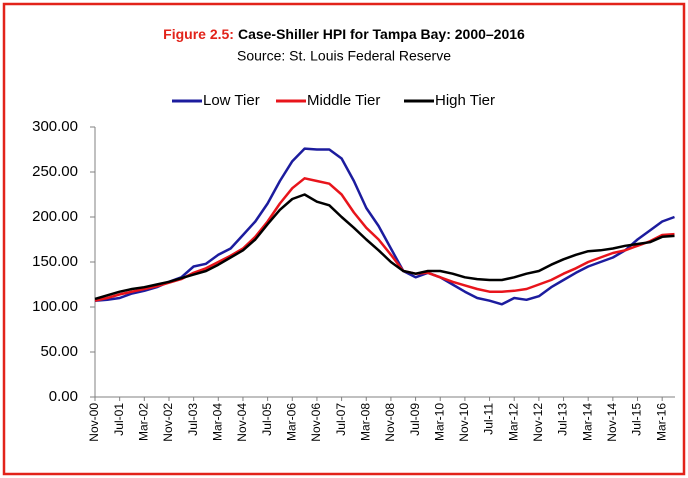 The image size is (688, 478). Describe the element at coordinates (316, 422) in the screenshot. I see `x-tick-label: Nov-06` at that location.